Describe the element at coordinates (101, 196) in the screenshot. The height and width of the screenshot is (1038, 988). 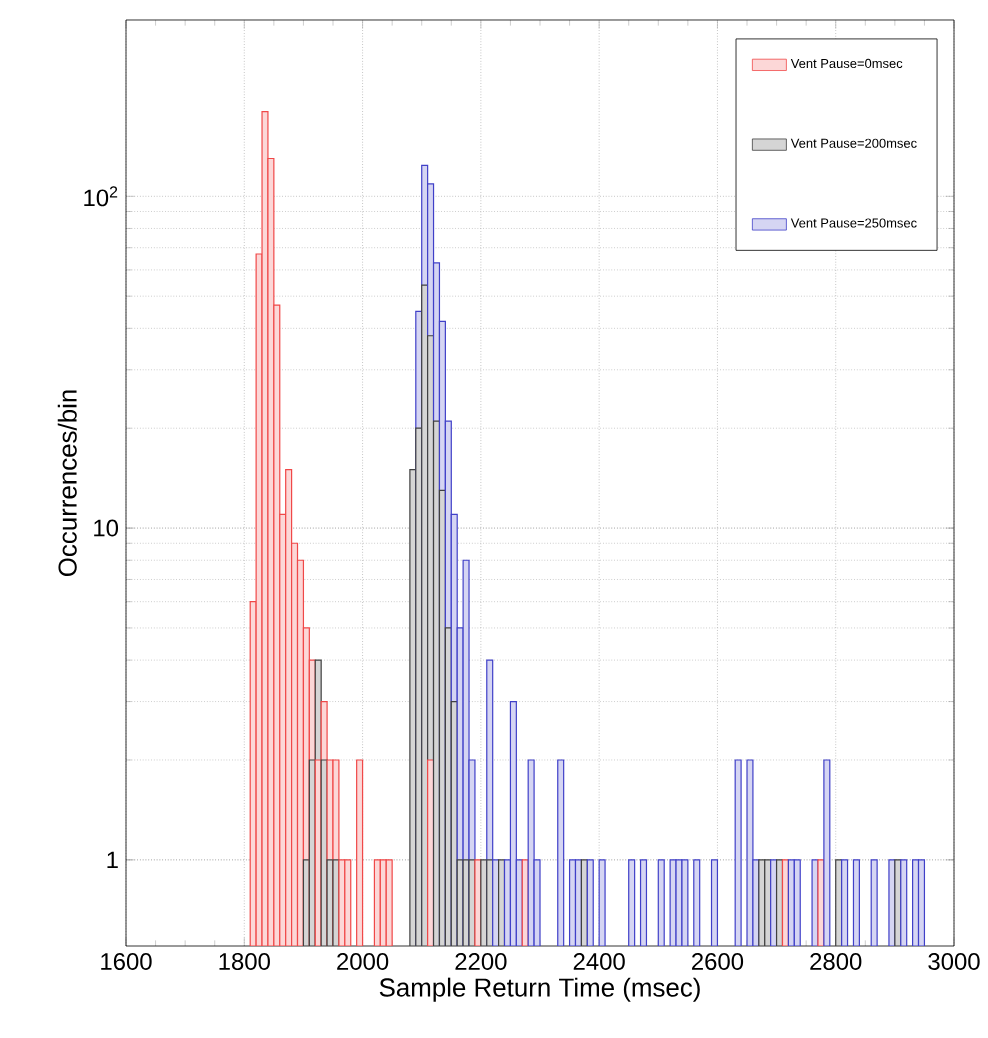
I see `y-tick-label: 10$^{2}$` at that location.